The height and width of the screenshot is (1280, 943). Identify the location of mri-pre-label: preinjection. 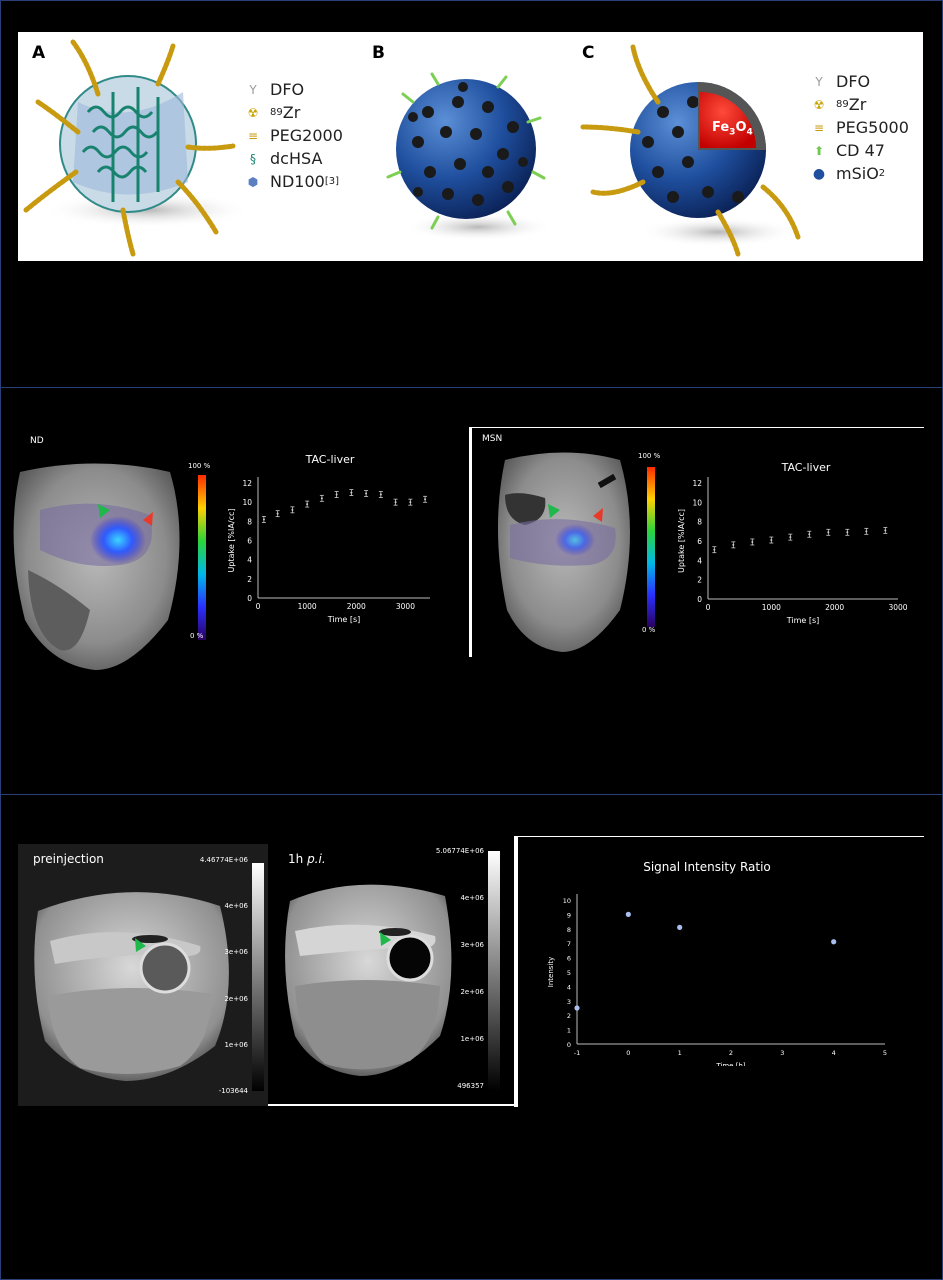
(68, 859).